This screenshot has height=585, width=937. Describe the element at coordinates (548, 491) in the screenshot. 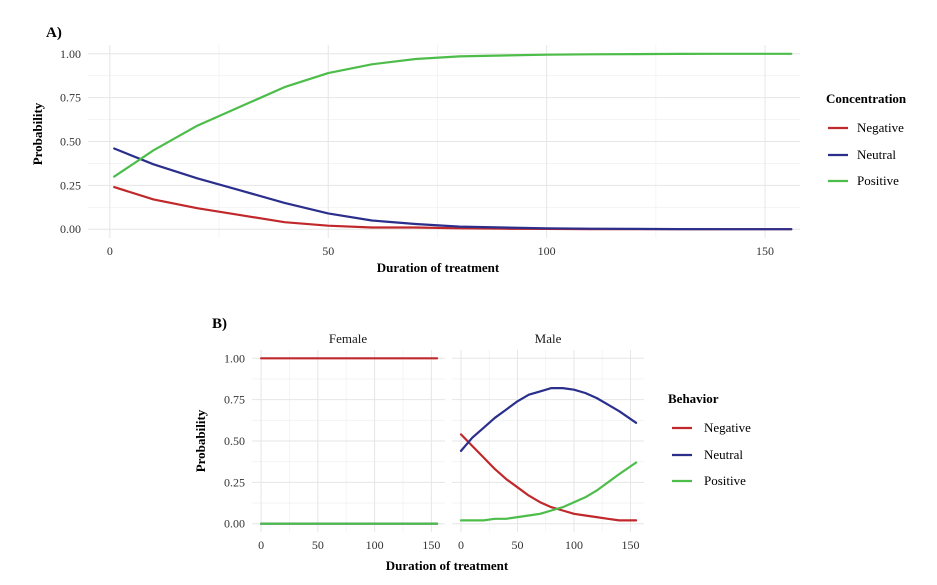

I see `facet-male-series-line-positive` at that location.